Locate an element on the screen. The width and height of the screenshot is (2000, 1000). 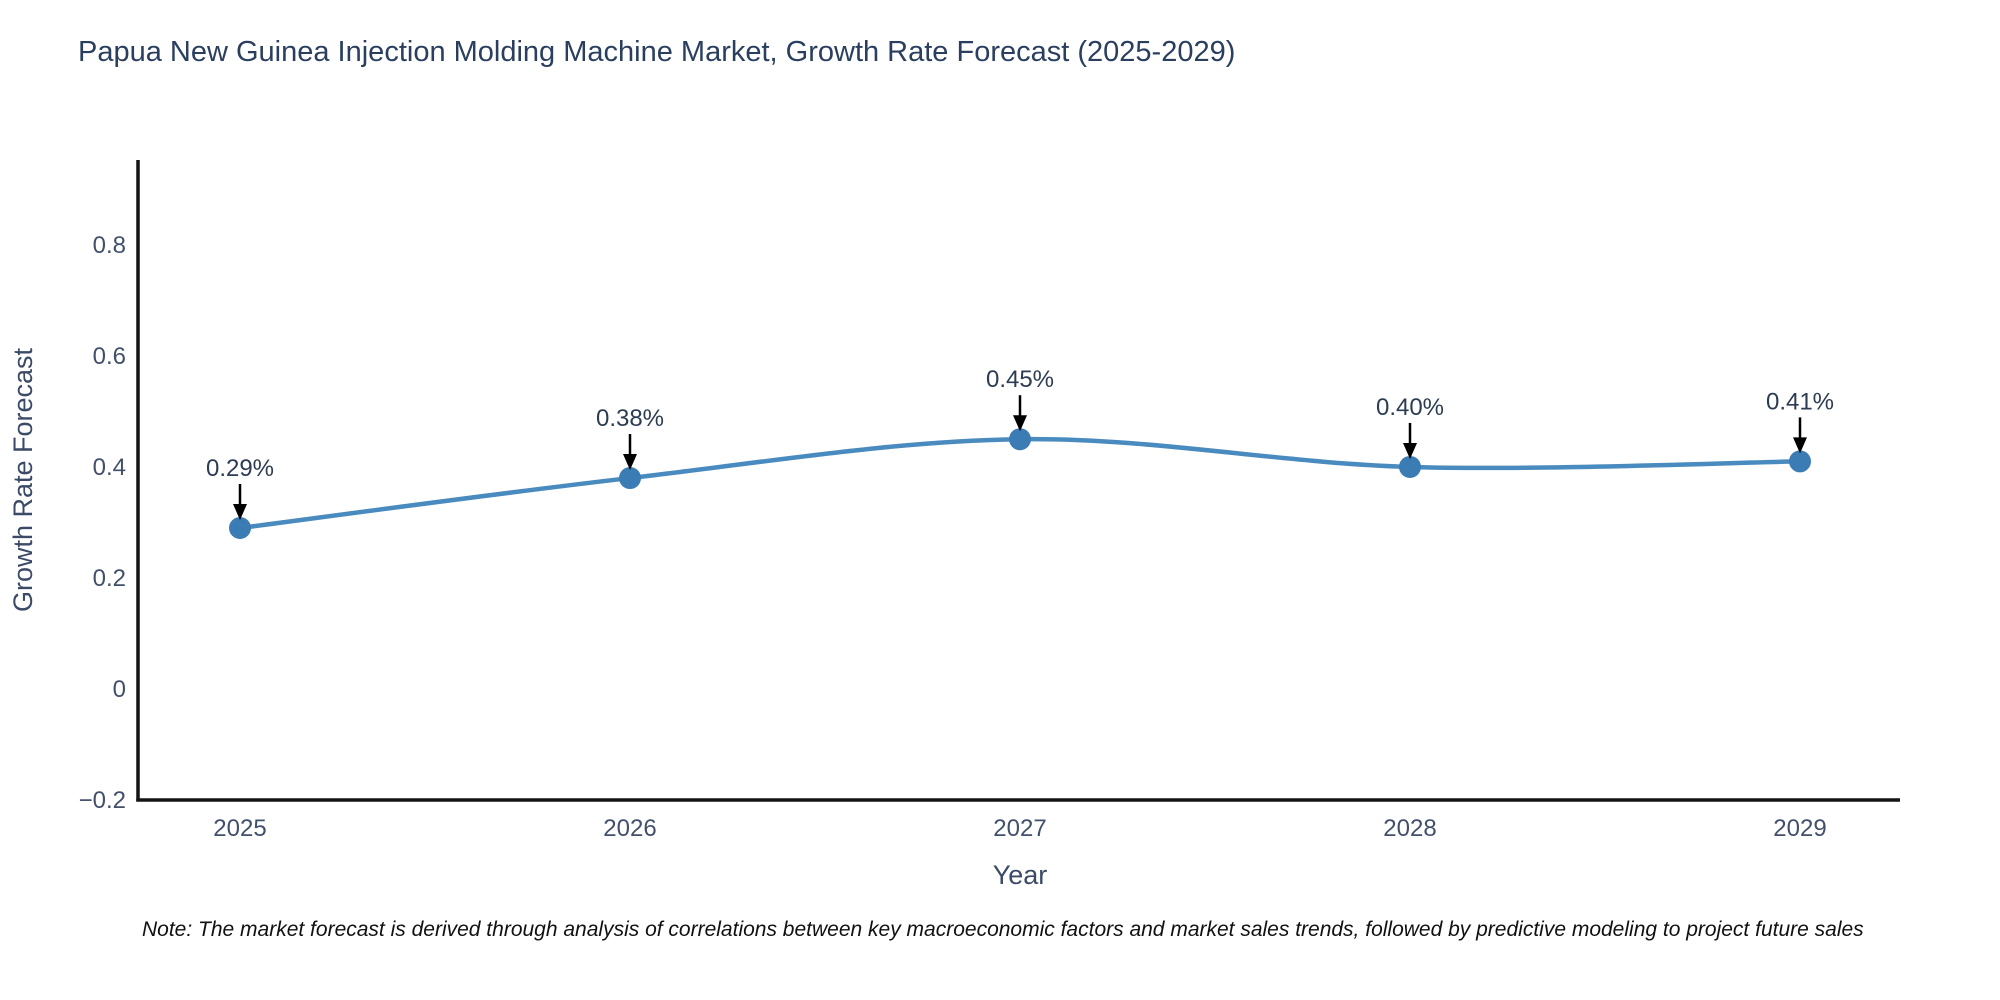
x-tick-label: 2025 is located at coordinates (239, 828).